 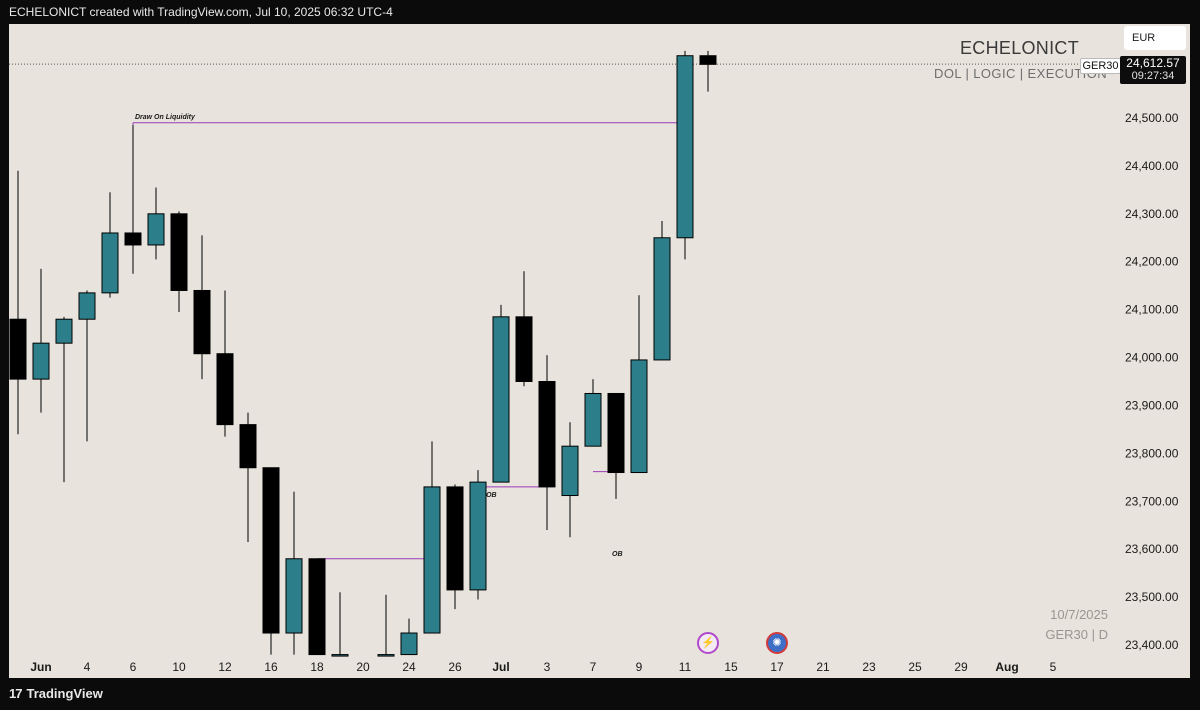 I want to click on x-tick-label: 24, so click(x=409, y=667).